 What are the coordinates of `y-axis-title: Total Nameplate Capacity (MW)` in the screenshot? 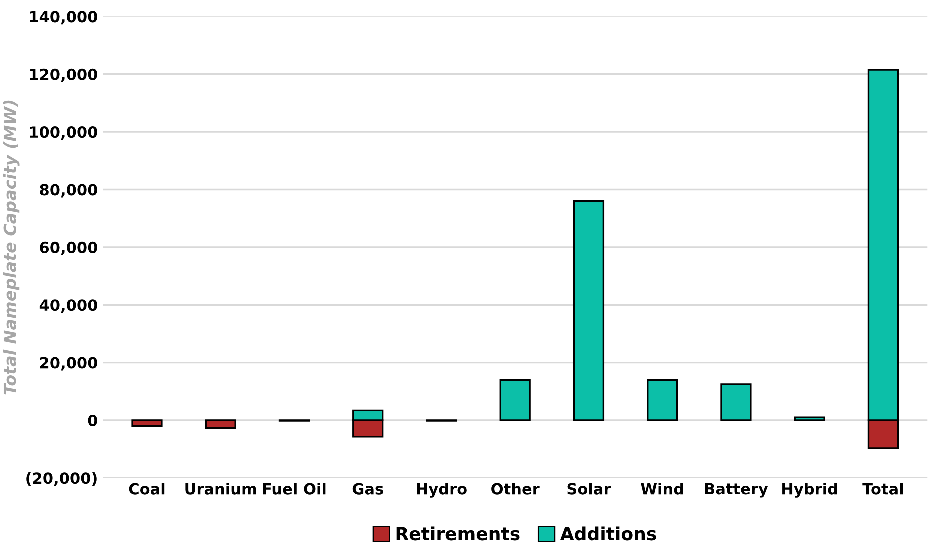 It's located at (11, 247).